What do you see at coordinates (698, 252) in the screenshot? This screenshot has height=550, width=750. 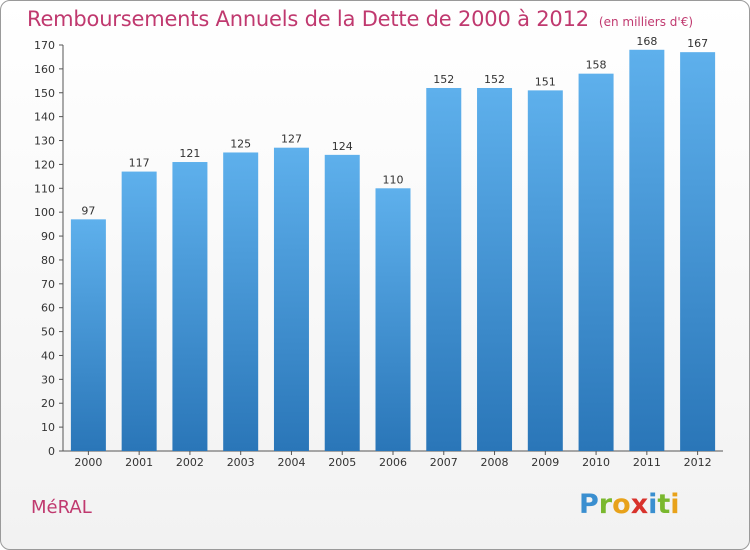 I see `bar-2012` at bounding box center [698, 252].